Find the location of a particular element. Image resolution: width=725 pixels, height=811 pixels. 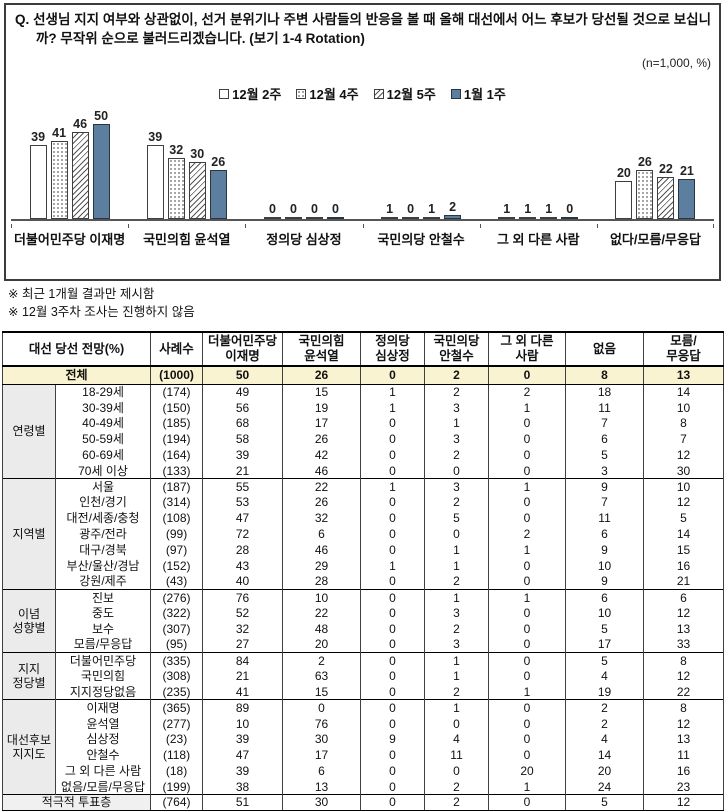

row-label: 이재명 is located at coordinates (103, 707).